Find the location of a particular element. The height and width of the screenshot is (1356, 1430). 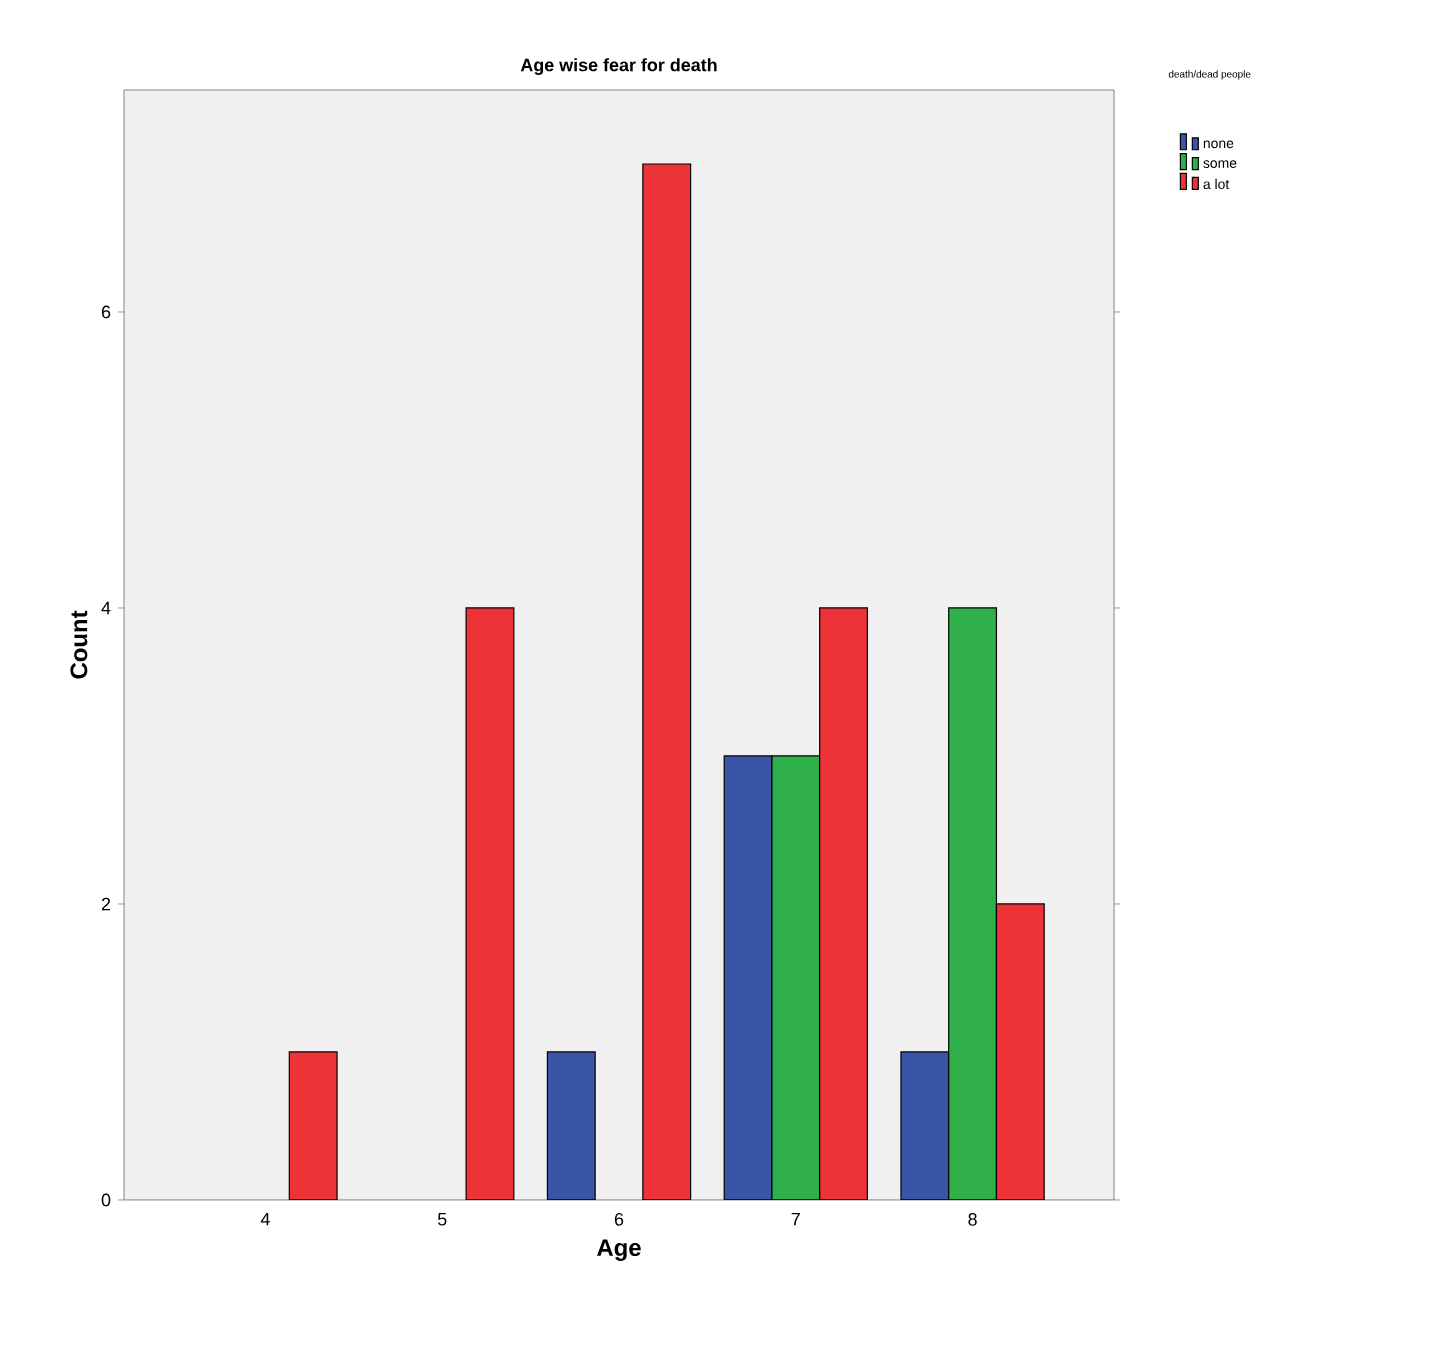

y-axis-title: Count is located at coordinates (79, 644).